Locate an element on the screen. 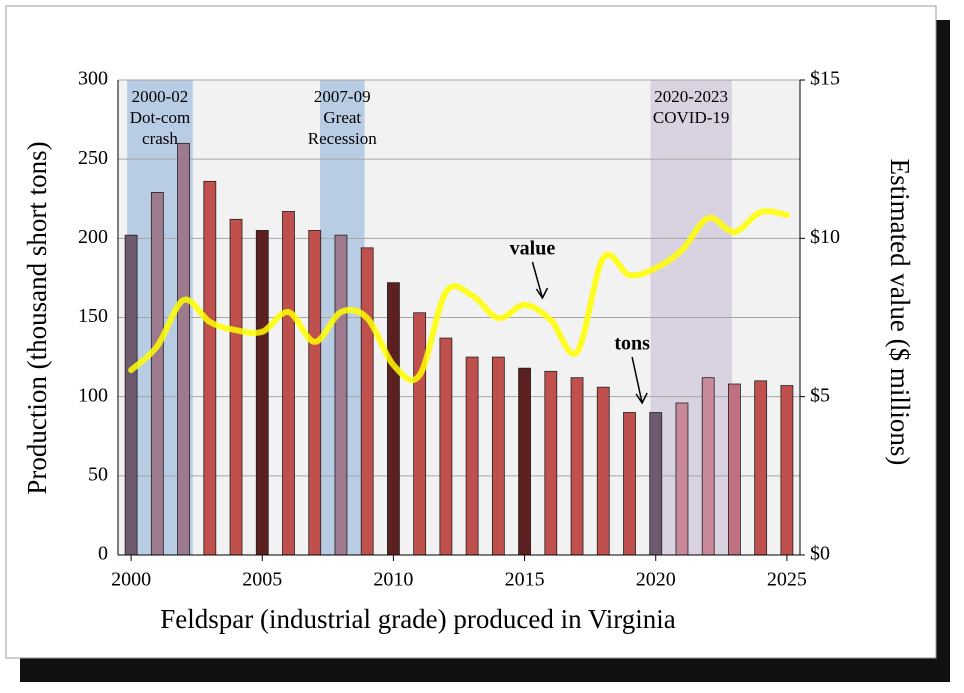 The height and width of the screenshot is (693, 964). y-tick-label: 200 is located at coordinates (93, 237).